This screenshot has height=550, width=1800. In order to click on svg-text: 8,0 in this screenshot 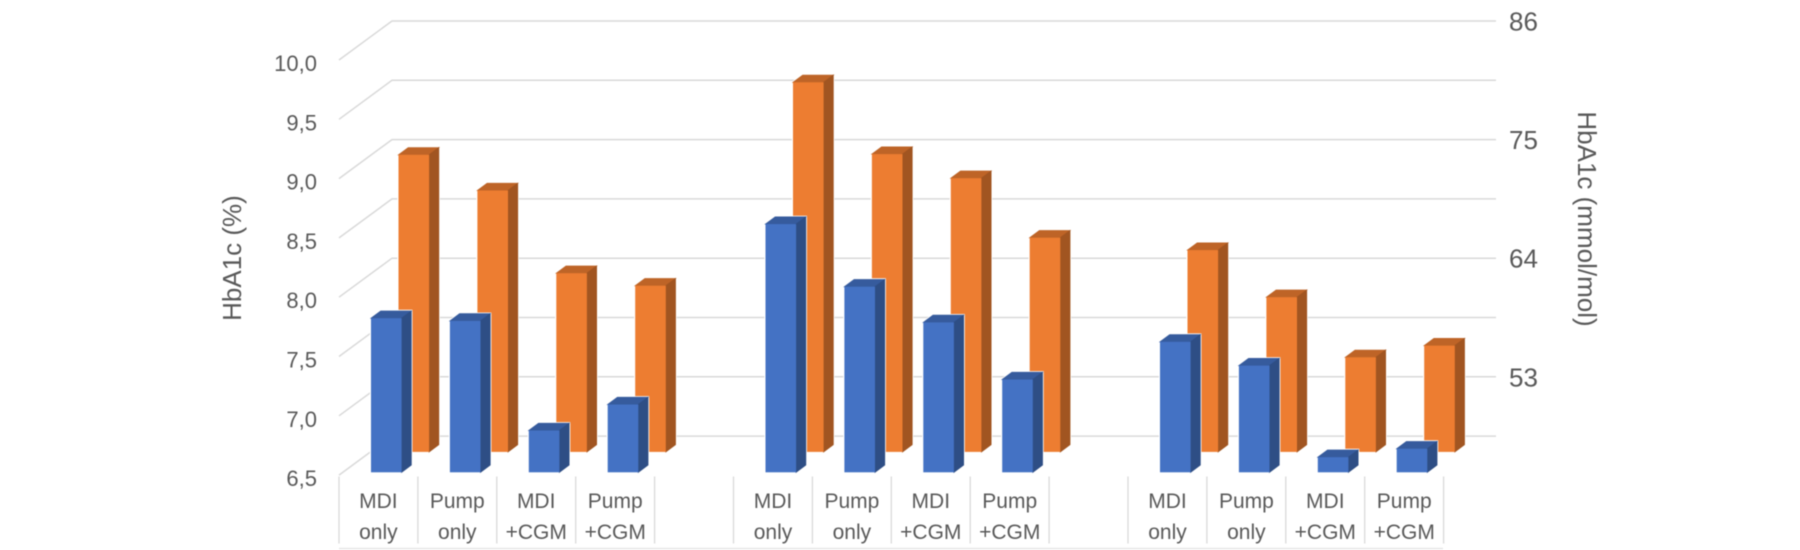, I will do `click(301, 300)`.